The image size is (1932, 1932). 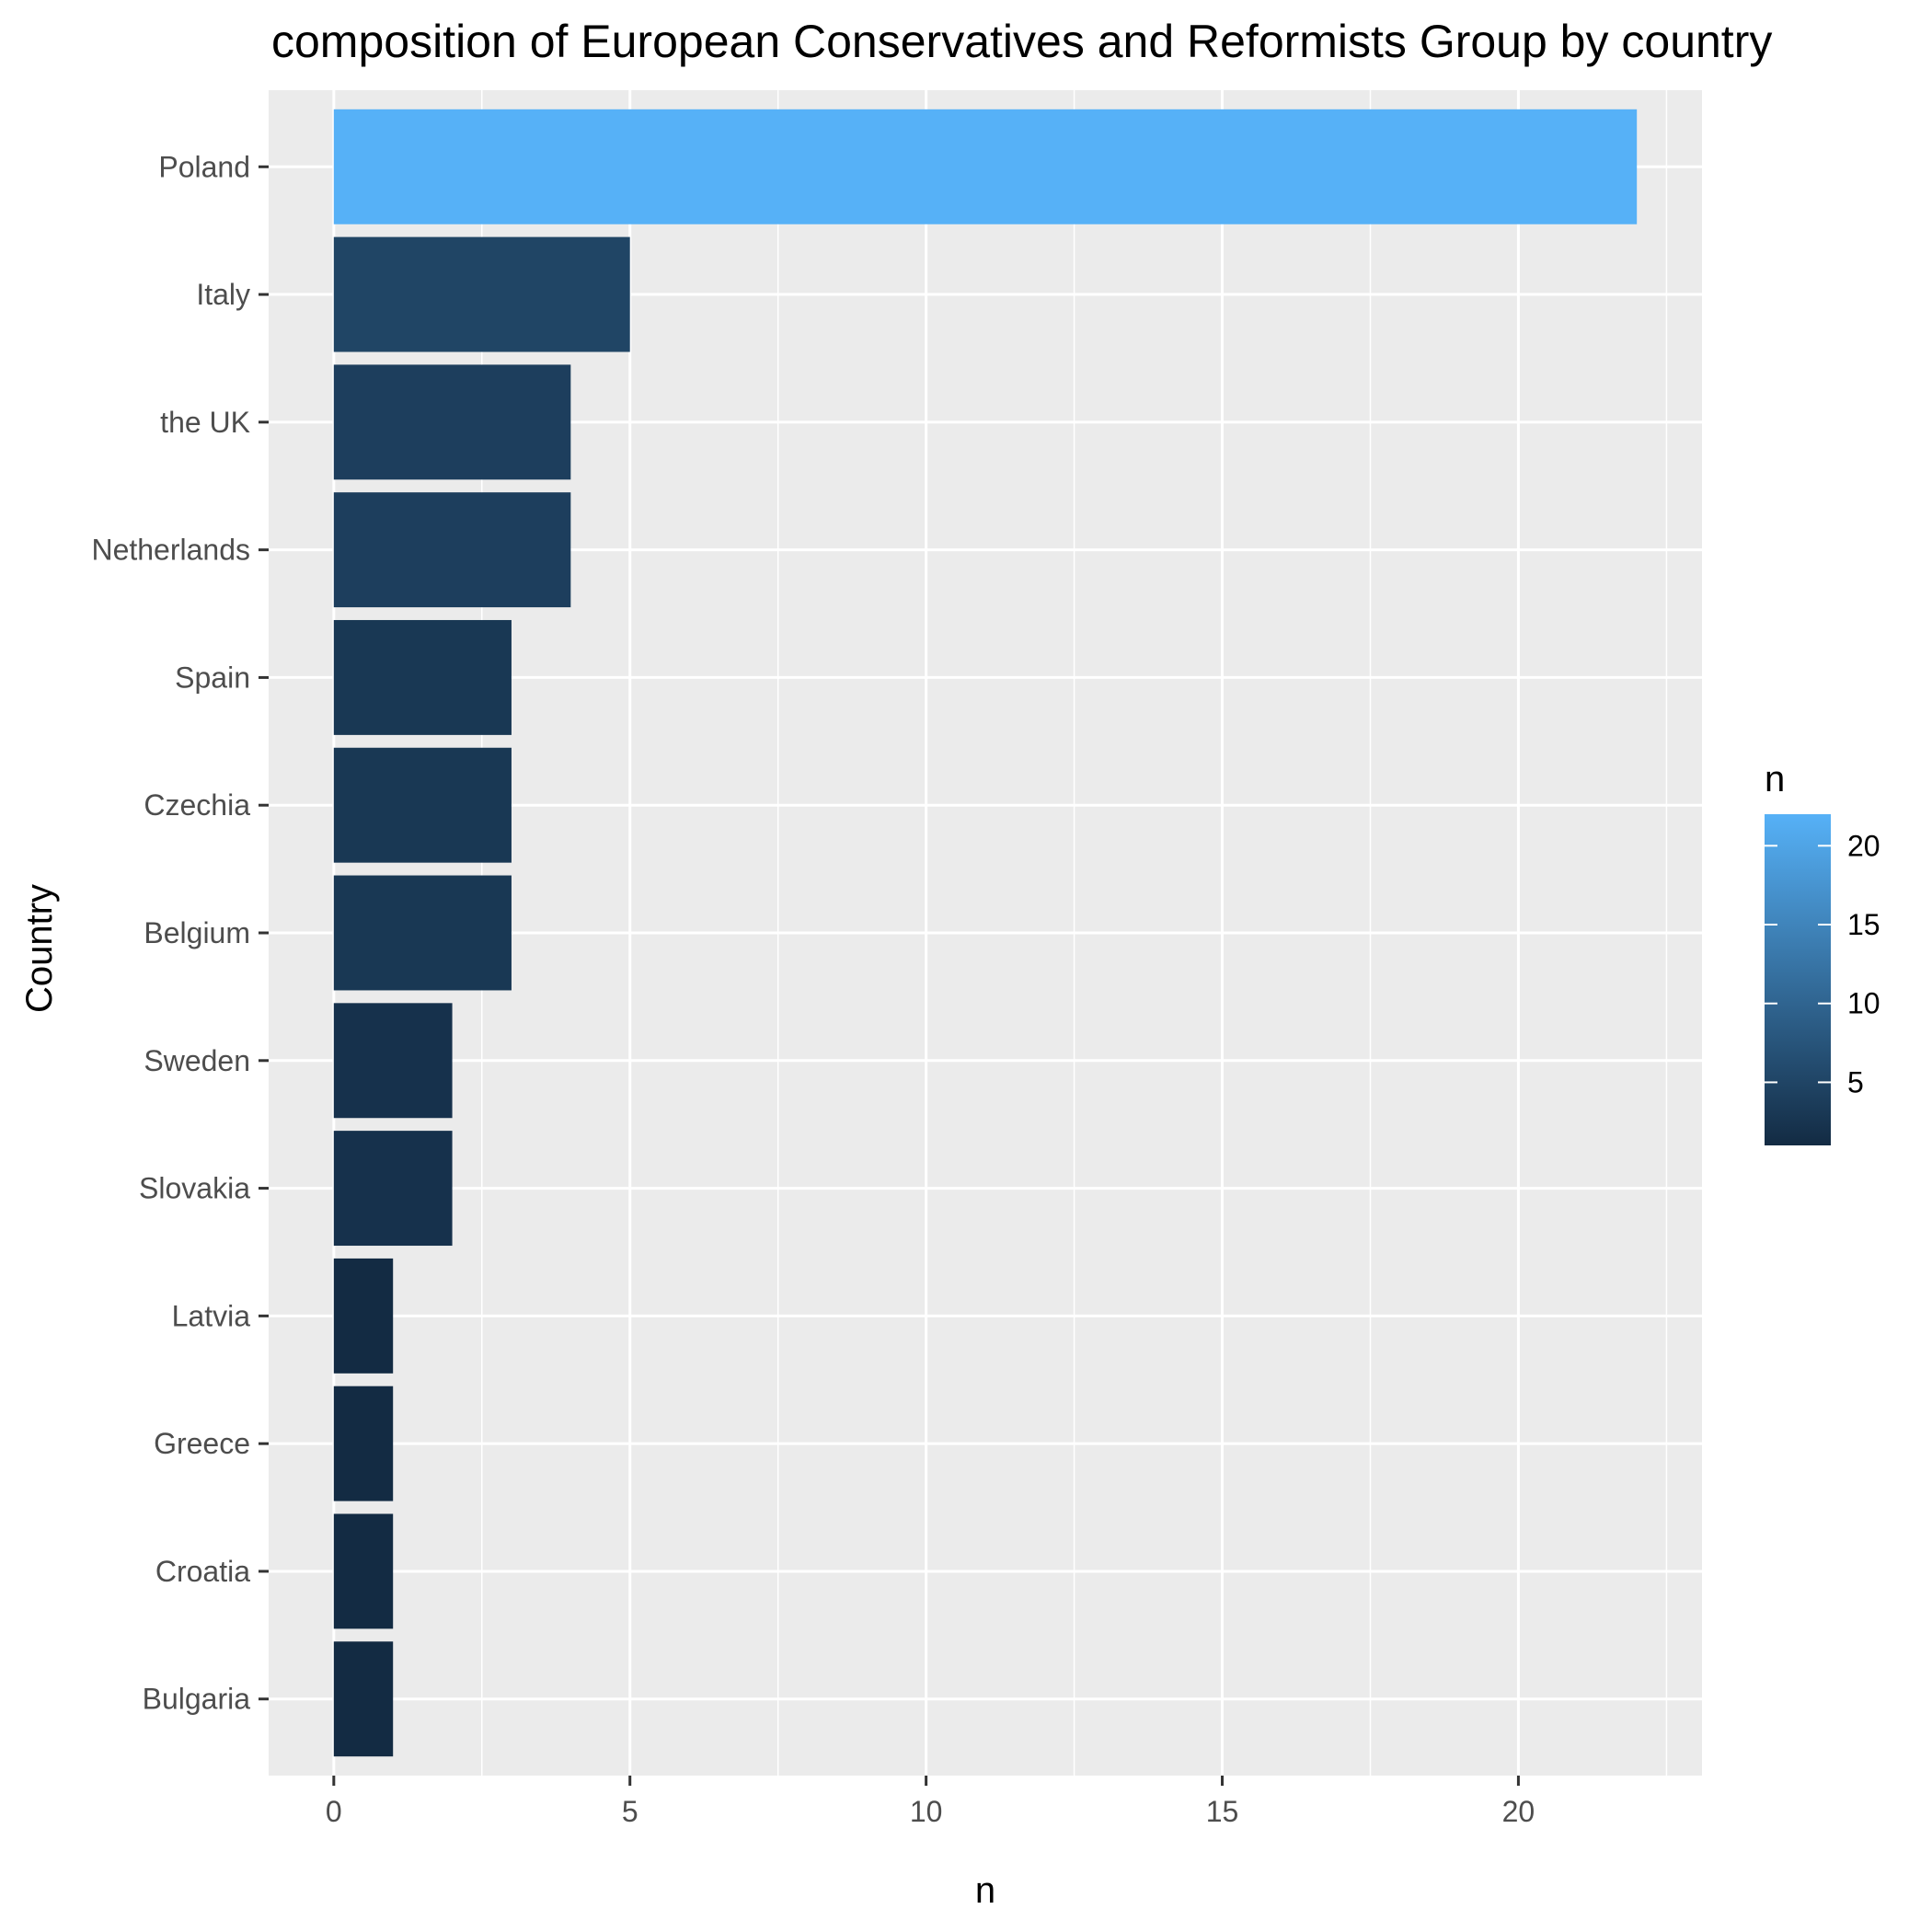 What do you see at coordinates (1775, 779) in the screenshot?
I see `legend-title: n` at bounding box center [1775, 779].